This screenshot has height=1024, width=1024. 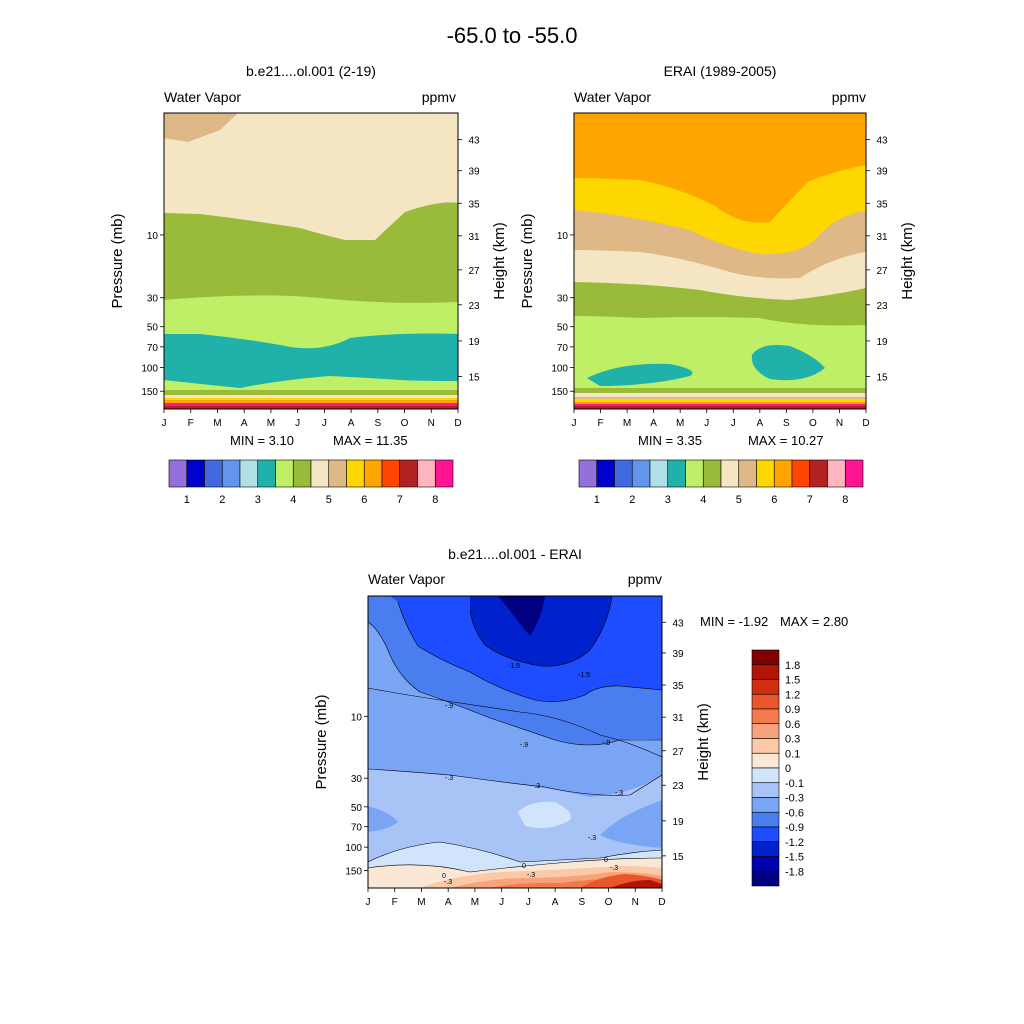 I want to click on y2-tick-label: 31, so click(x=474, y=237).